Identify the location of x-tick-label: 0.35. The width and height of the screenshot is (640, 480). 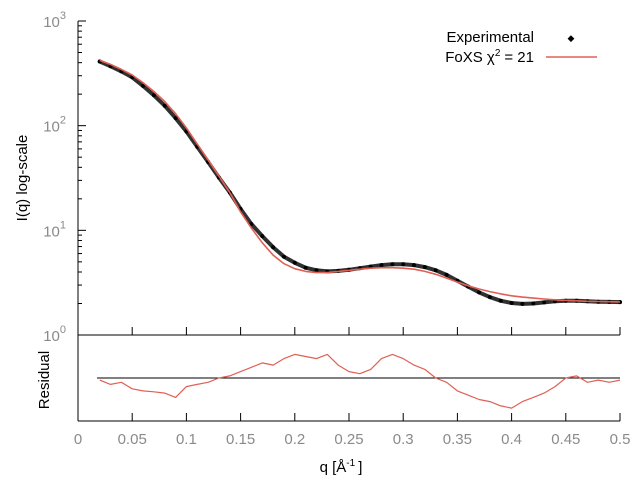
(457, 439).